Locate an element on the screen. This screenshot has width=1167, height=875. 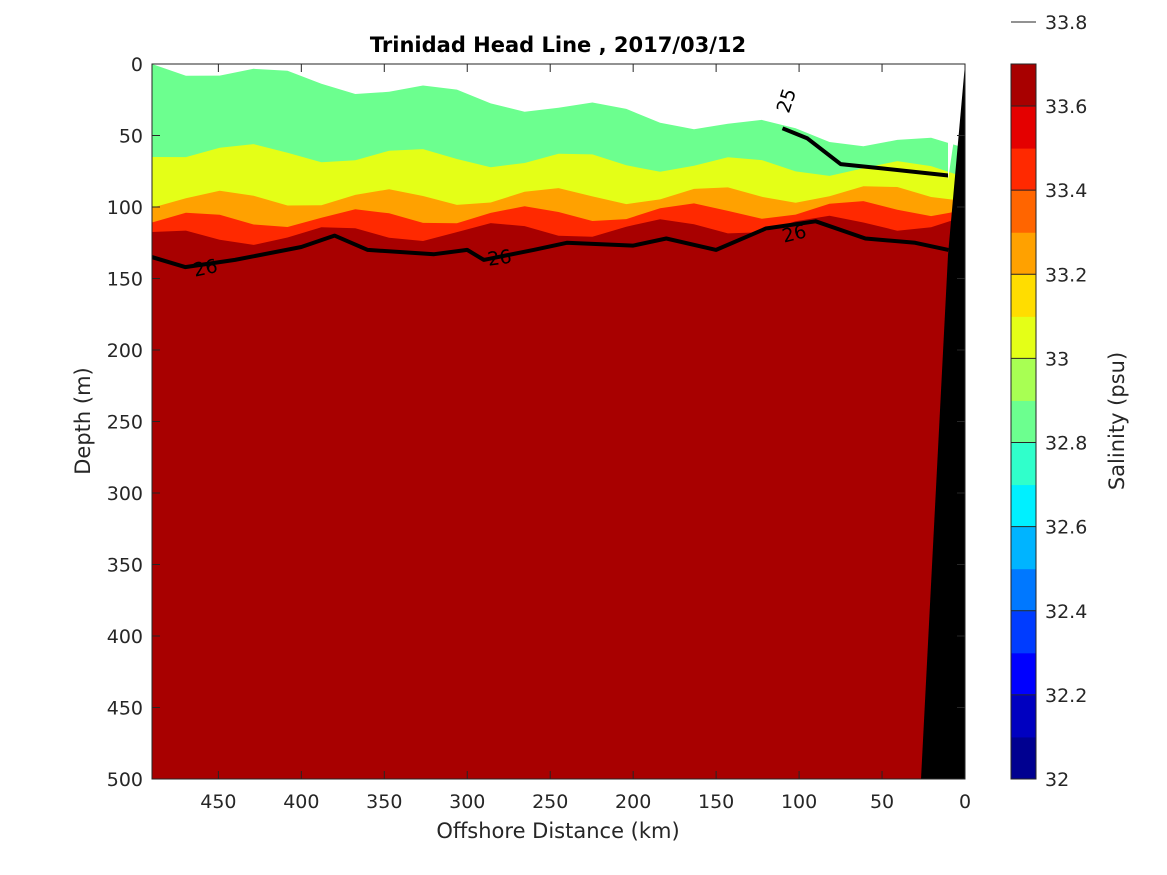
x-tick-label: 300 is located at coordinates (467, 802).